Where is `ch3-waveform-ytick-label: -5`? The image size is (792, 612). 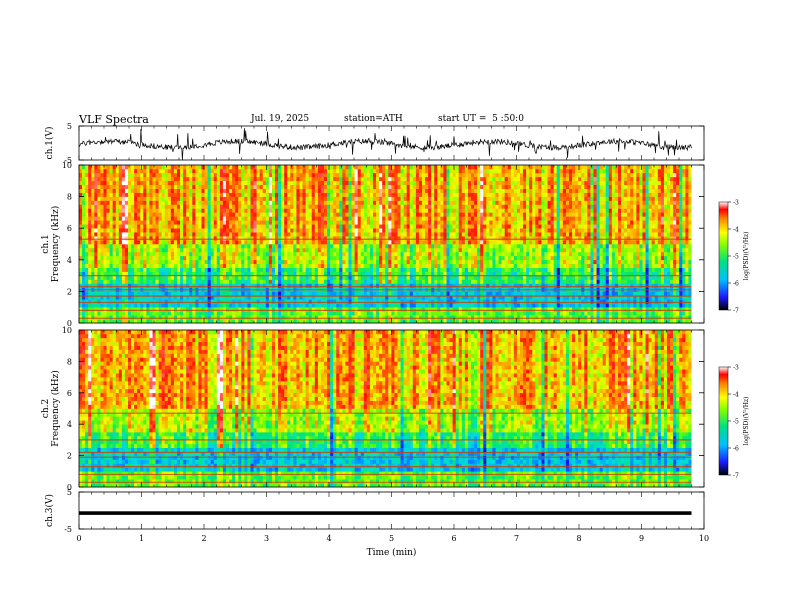
ch3-waveform-ytick-label: -5 is located at coordinates (68, 529).